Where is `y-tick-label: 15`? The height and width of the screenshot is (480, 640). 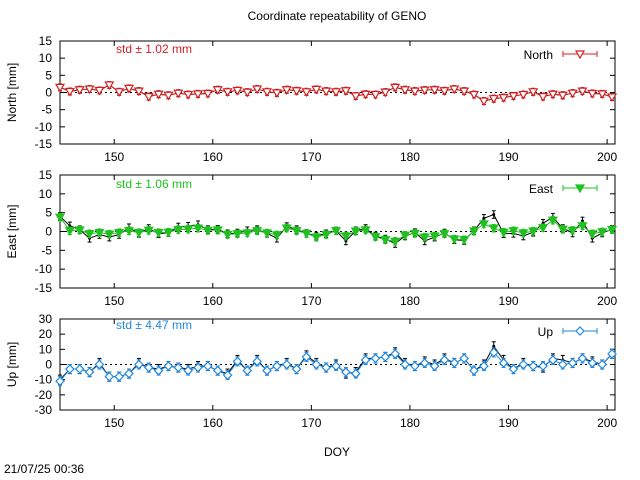 y-tick-label: 15 is located at coordinates (46, 41).